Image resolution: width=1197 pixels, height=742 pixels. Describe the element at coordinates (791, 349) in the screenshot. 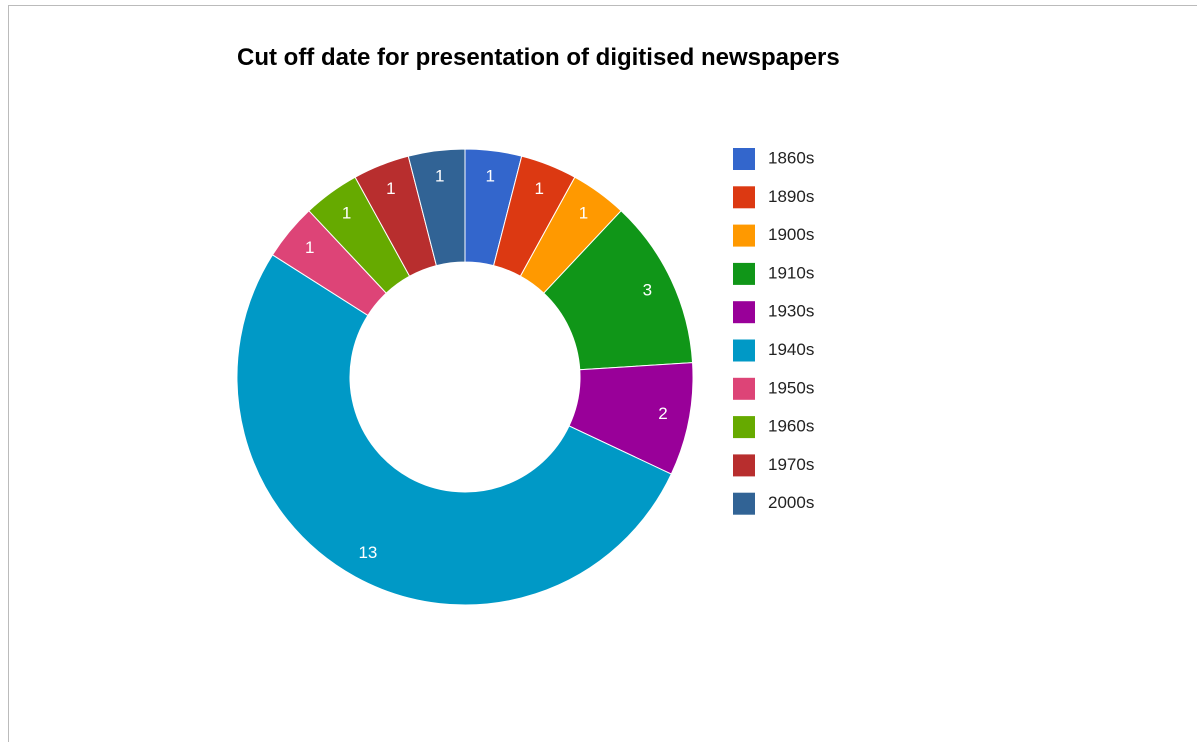

I see `legend-label: 1940s` at that location.